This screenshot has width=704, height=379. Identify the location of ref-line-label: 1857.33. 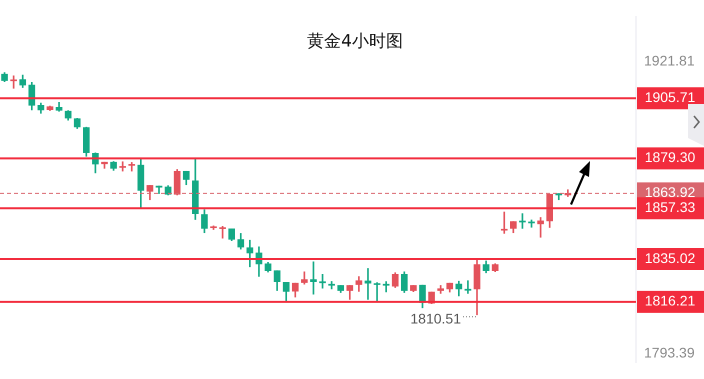
(670, 207).